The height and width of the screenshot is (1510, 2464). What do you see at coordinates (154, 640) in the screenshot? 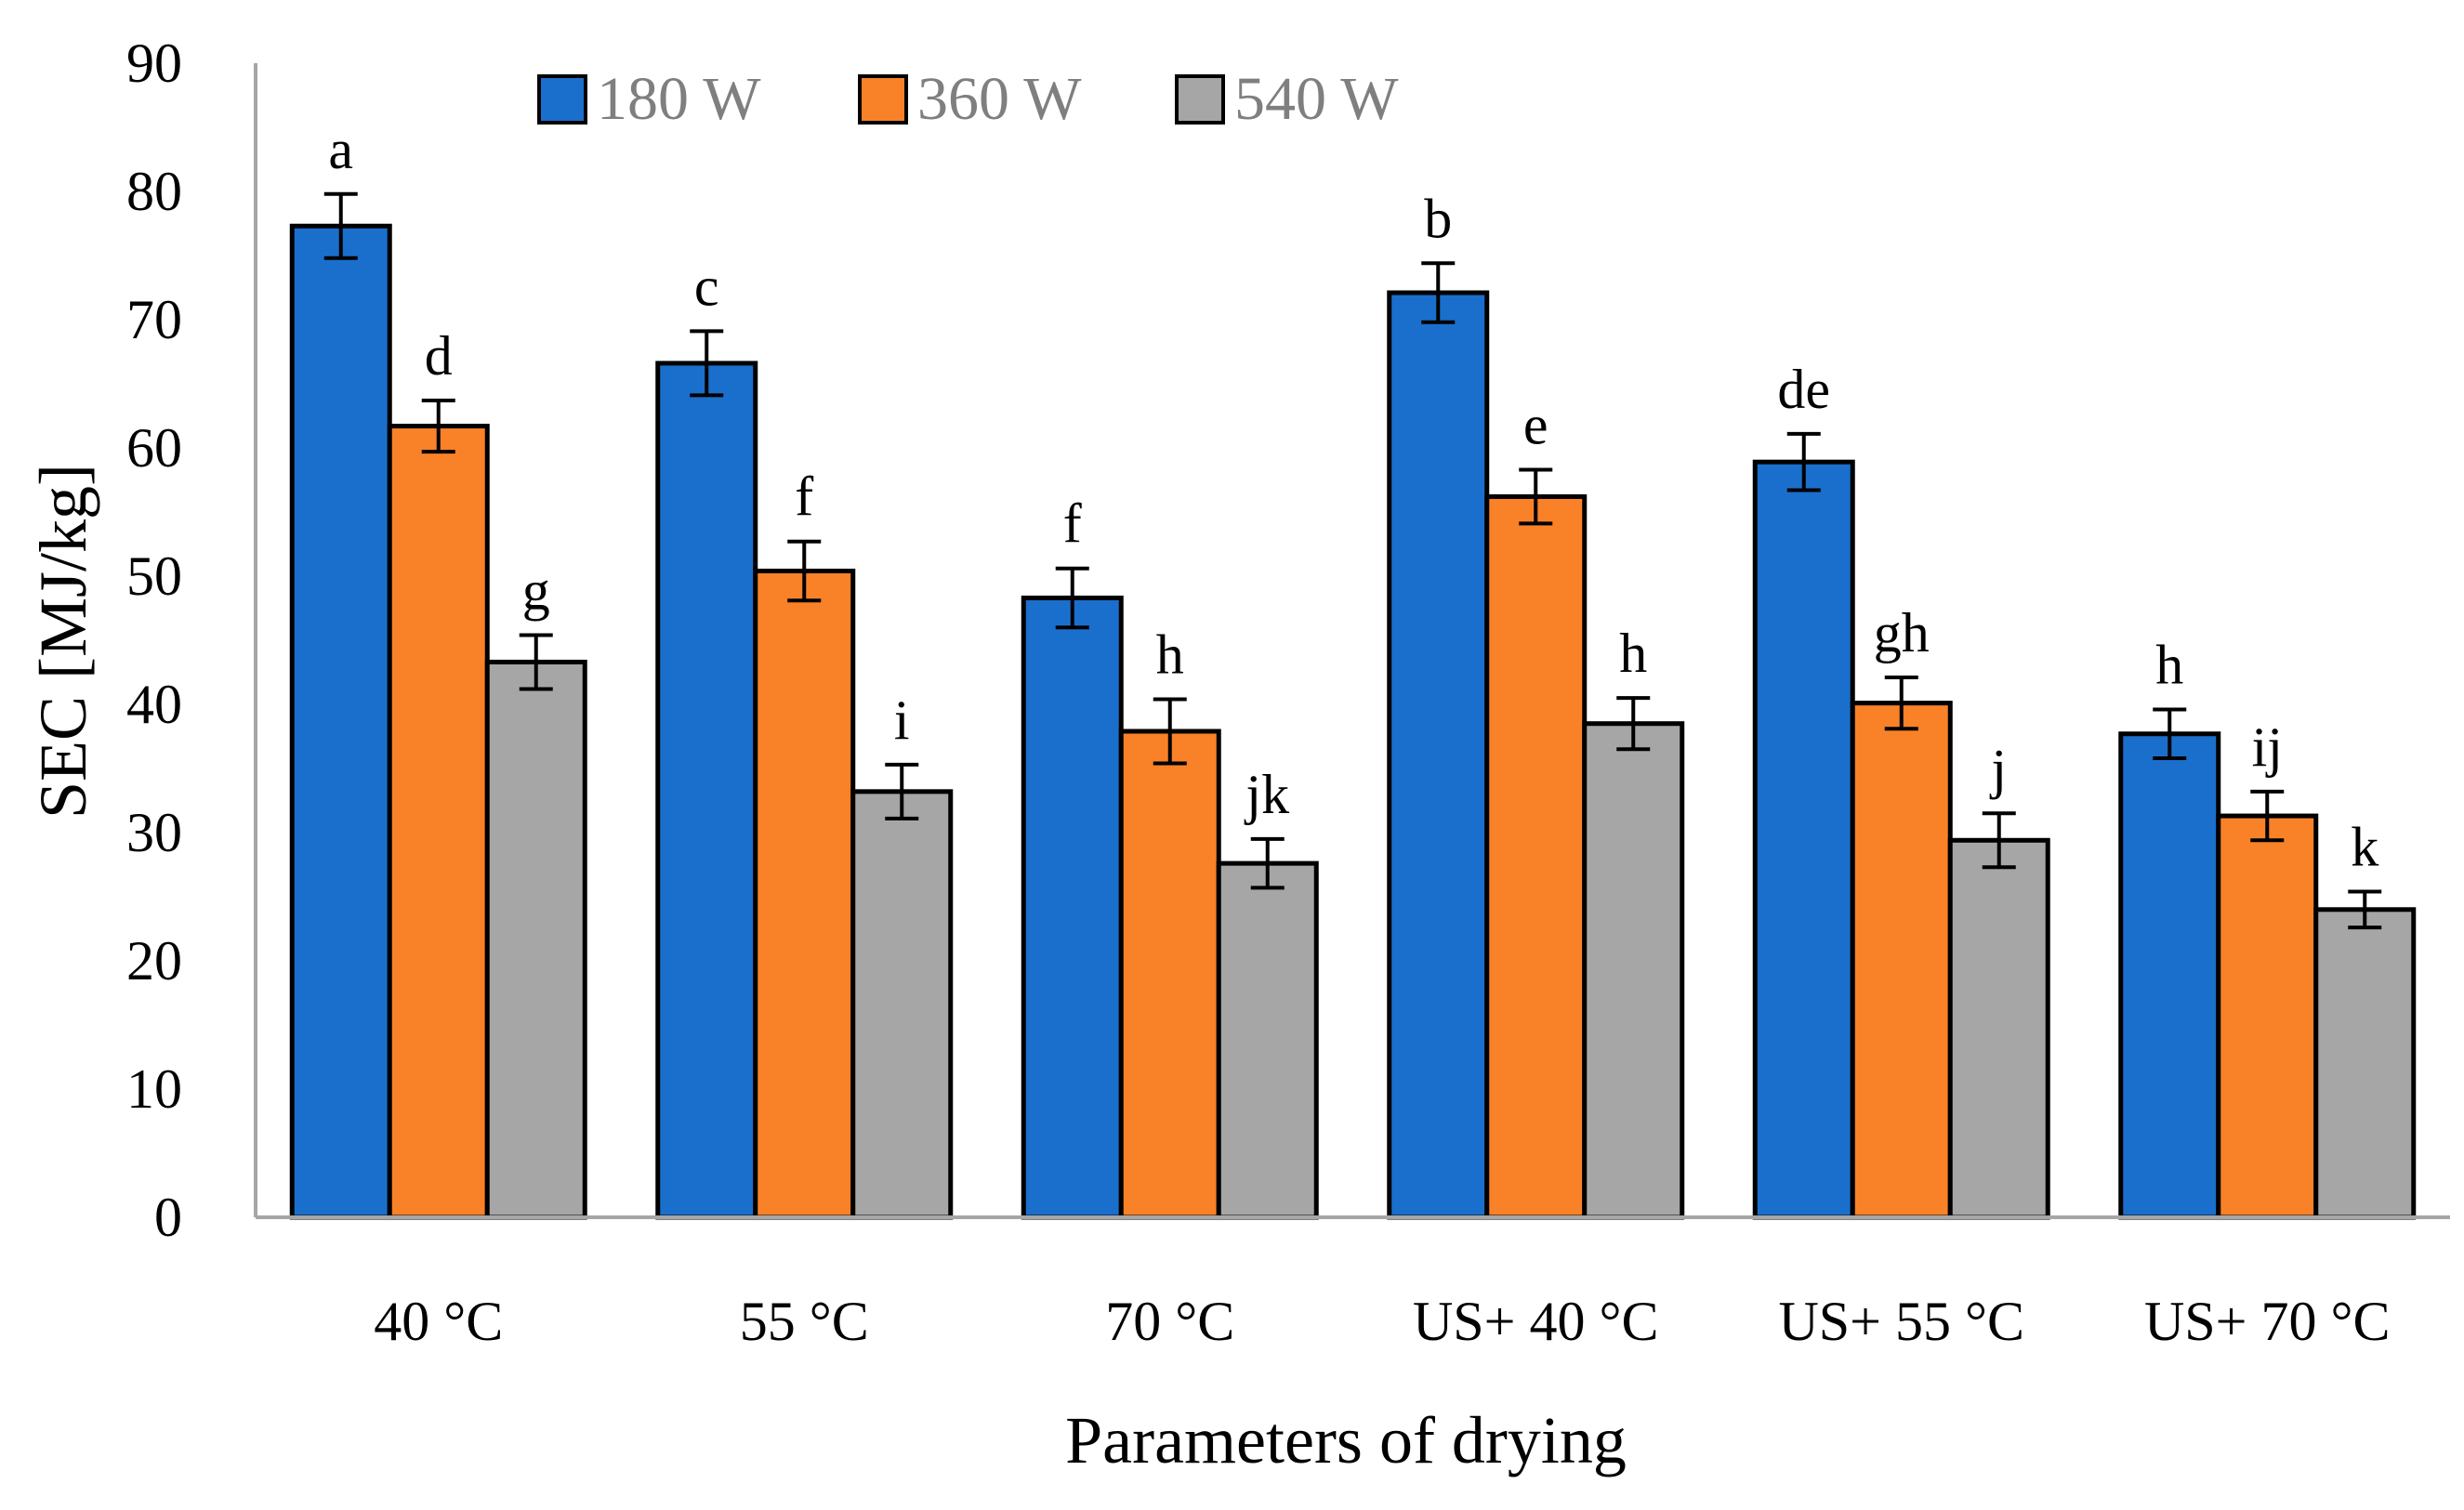
I see `y-axis-ticks: 0 10 20 30 40 50 60 70 80 90` at bounding box center [154, 640].